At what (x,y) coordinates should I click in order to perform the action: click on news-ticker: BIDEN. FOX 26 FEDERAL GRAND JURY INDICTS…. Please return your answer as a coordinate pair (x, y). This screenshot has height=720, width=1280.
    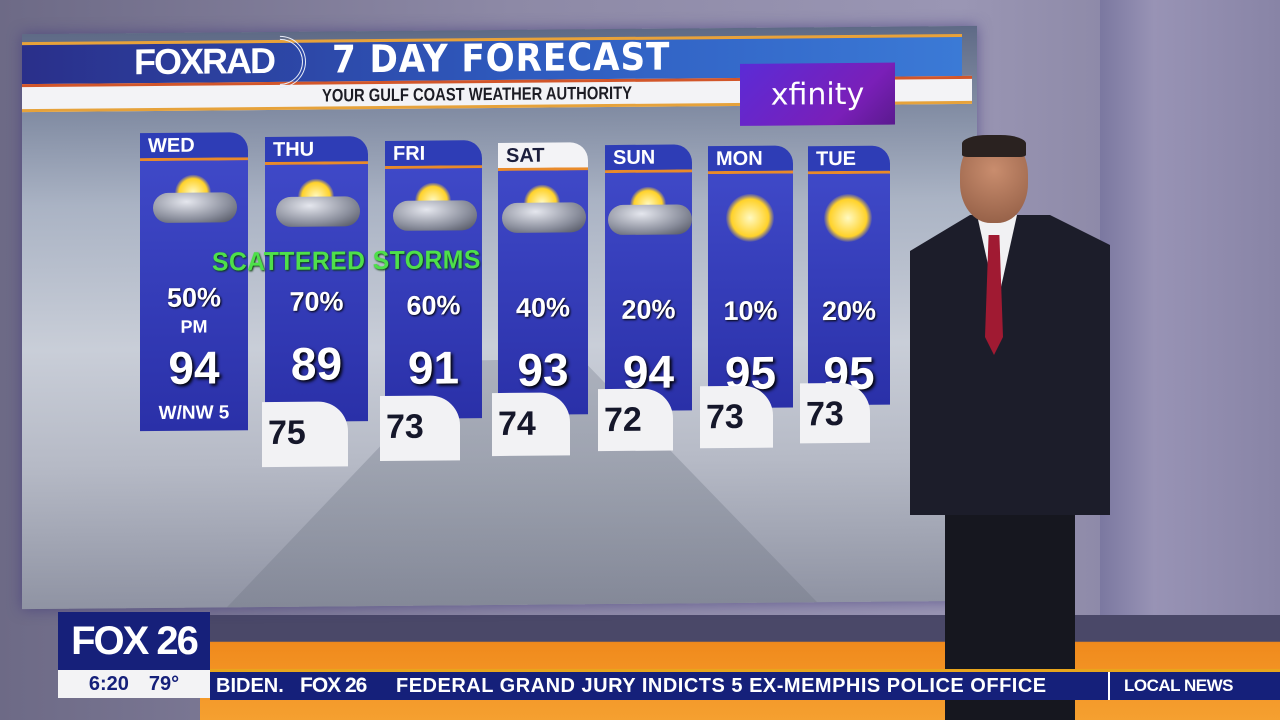
    Looking at the image, I should click on (745, 684).